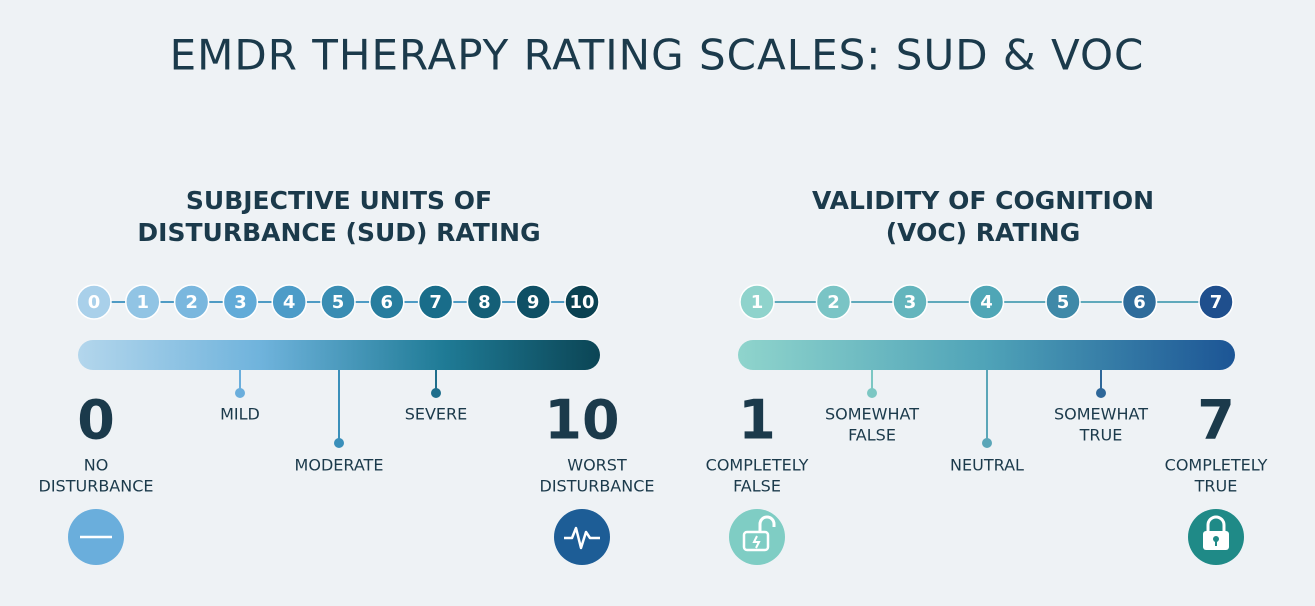 This screenshot has width=1315, height=606. Describe the element at coordinates (240, 414) in the screenshot. I see `anchor-label: MILD` at that location.